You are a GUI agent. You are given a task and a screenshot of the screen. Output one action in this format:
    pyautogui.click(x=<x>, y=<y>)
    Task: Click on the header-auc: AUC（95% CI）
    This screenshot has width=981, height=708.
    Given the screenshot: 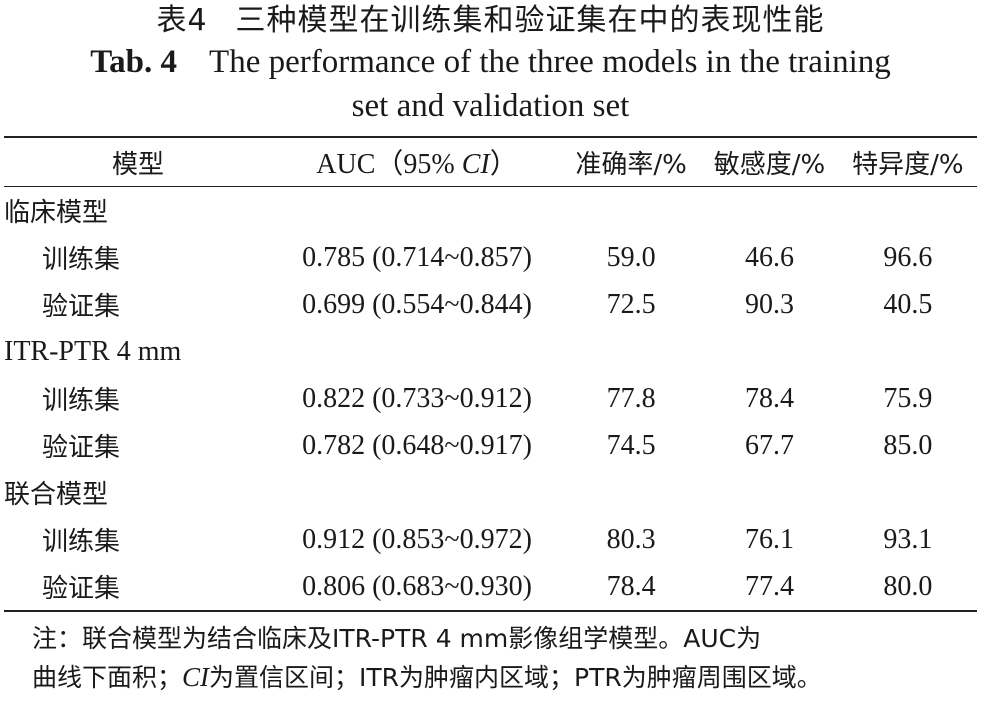 What is the action you would take?
    pyautogui.click(x=417, y=161)
    